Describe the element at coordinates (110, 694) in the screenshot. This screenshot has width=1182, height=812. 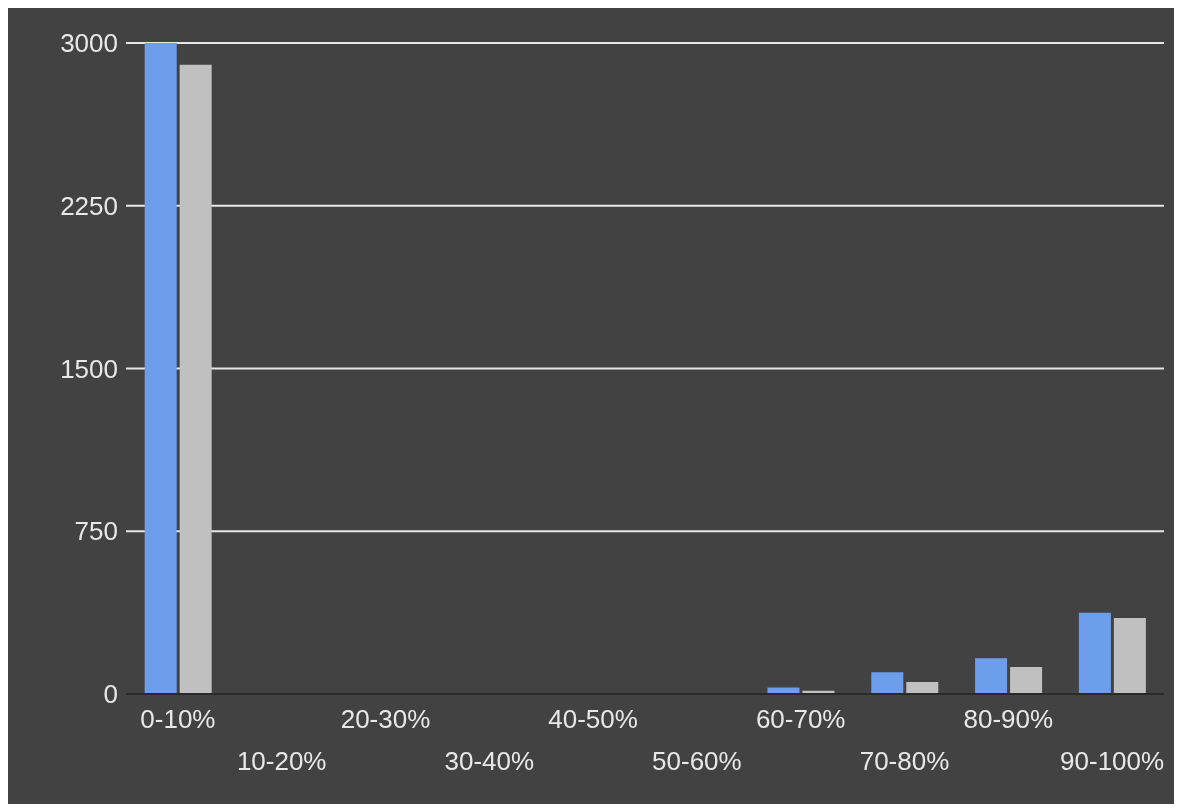
I see `y-tick-label: 0` at that location.